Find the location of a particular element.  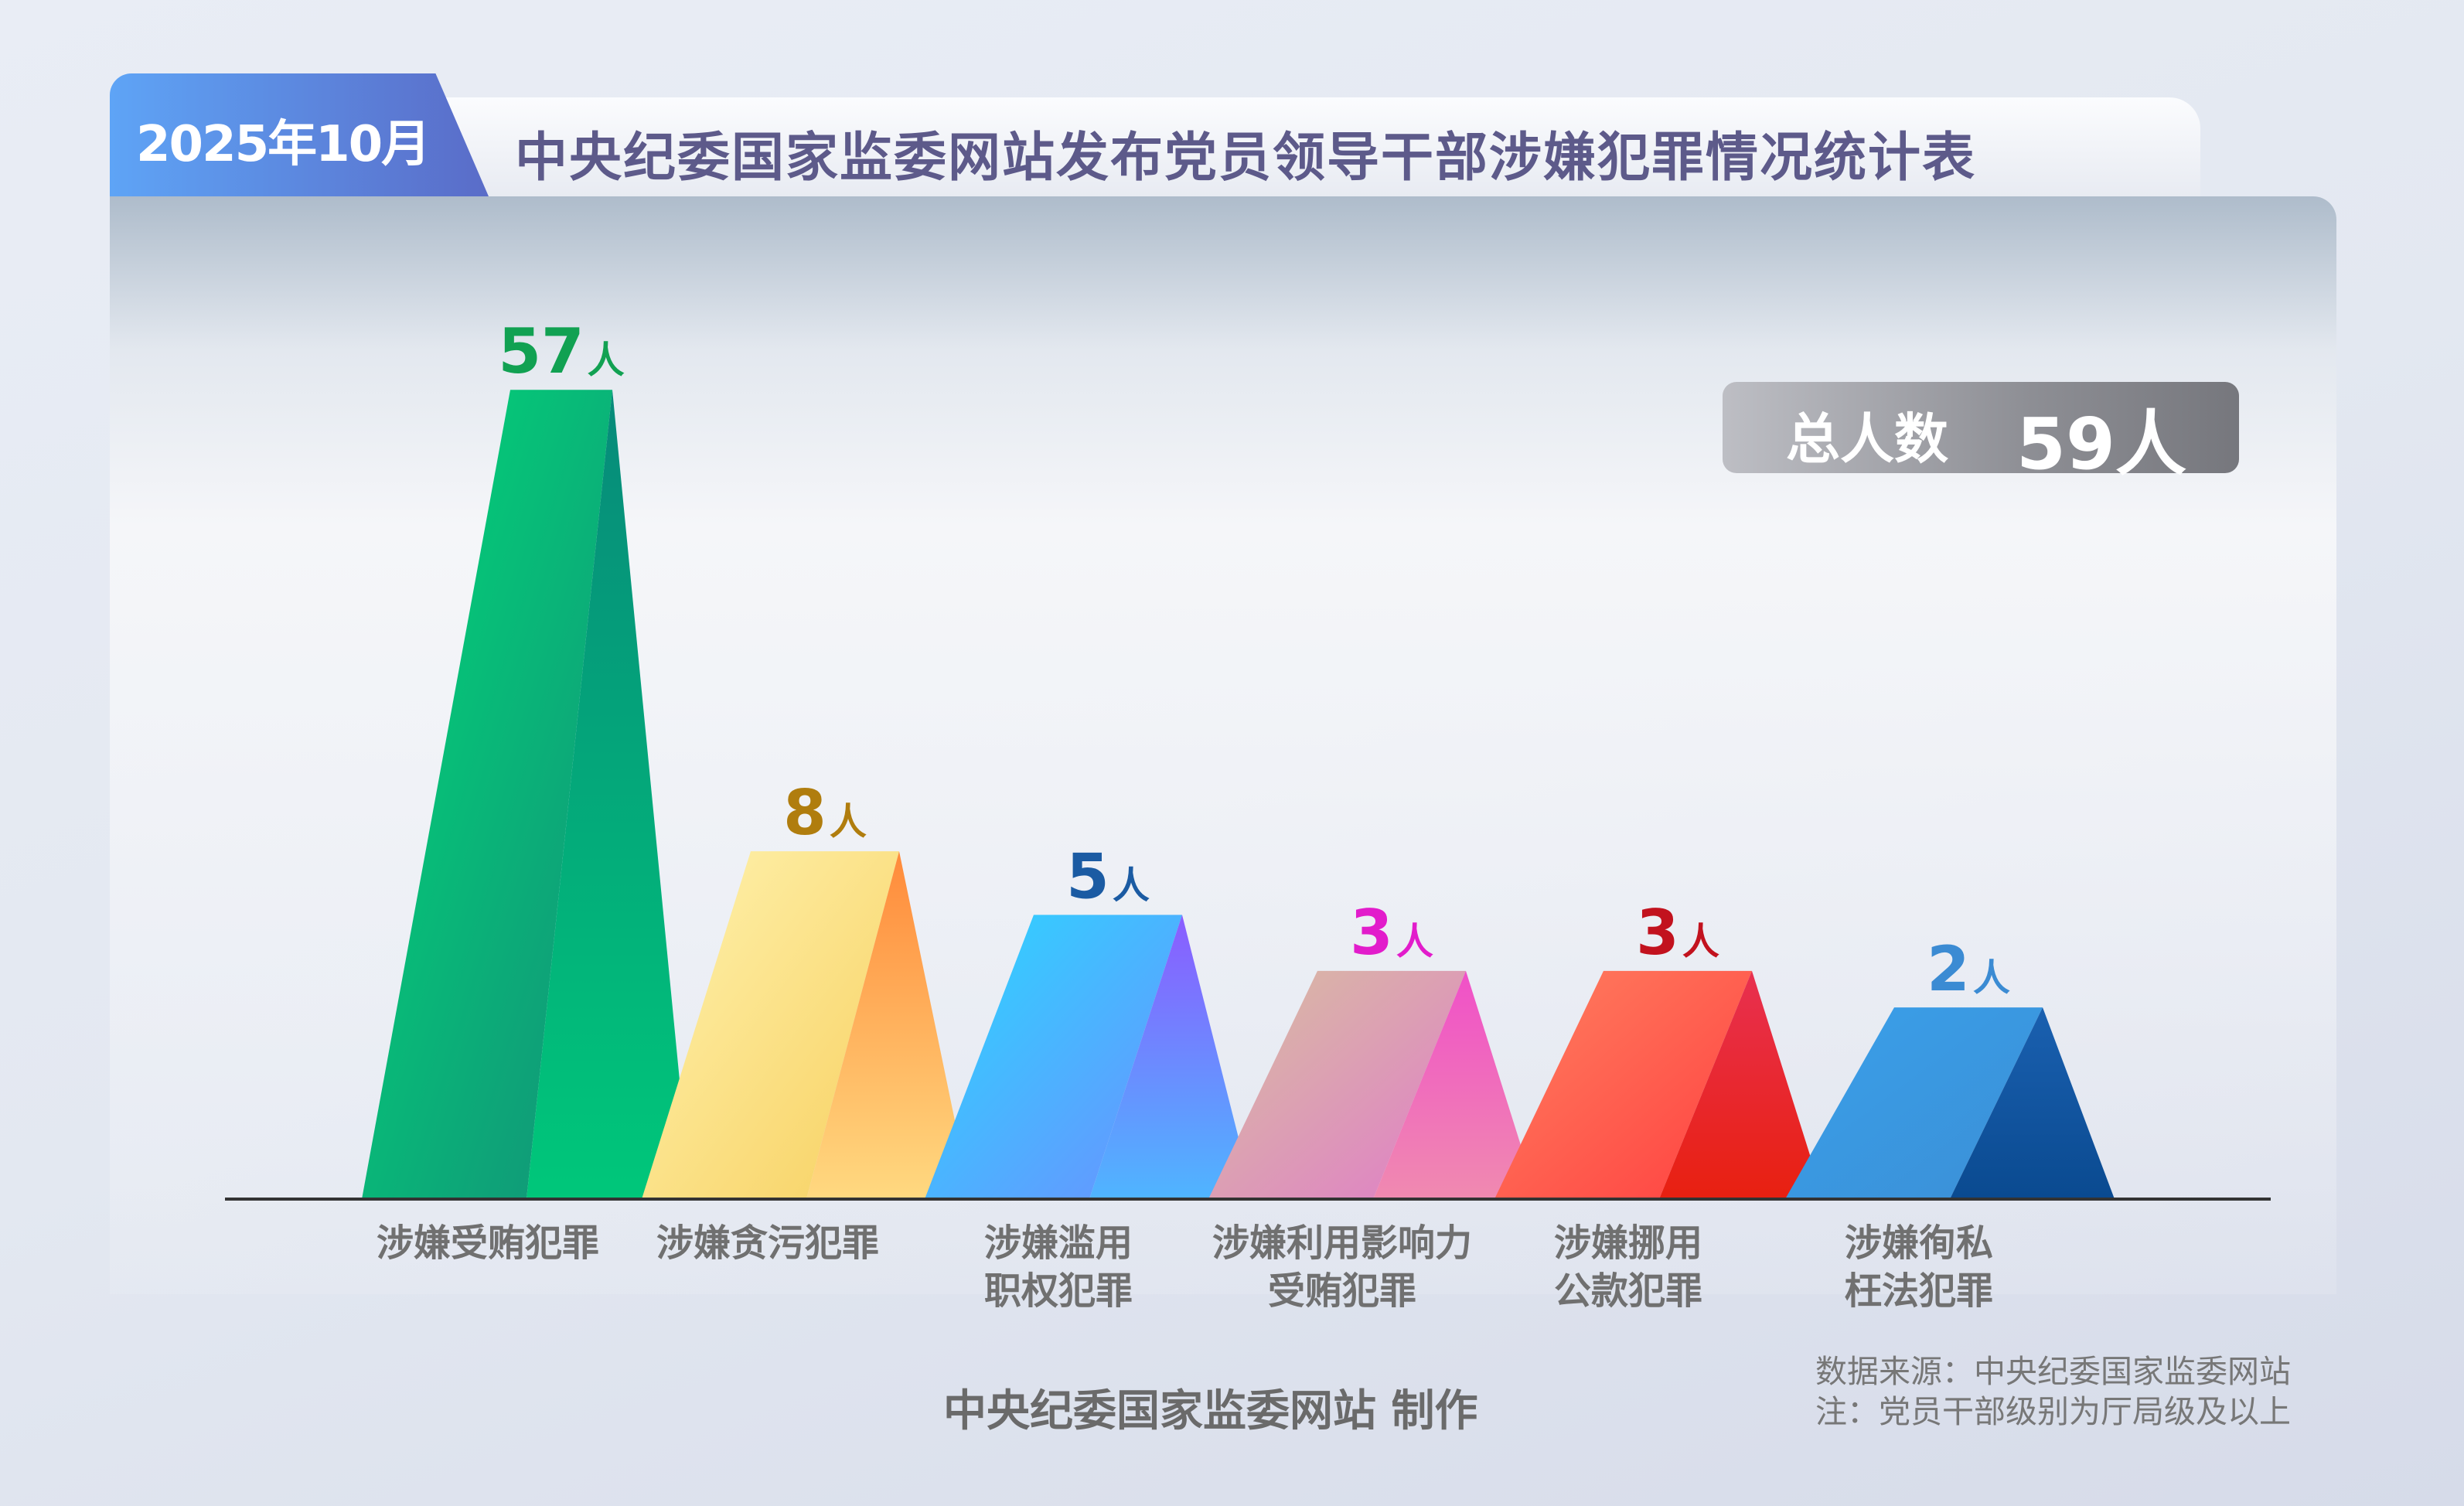

title-bar: 中央纪委国家监委网站发布党员领导干部涉嫌犯罪情况统计表 is located at coordinates (1316, 146).